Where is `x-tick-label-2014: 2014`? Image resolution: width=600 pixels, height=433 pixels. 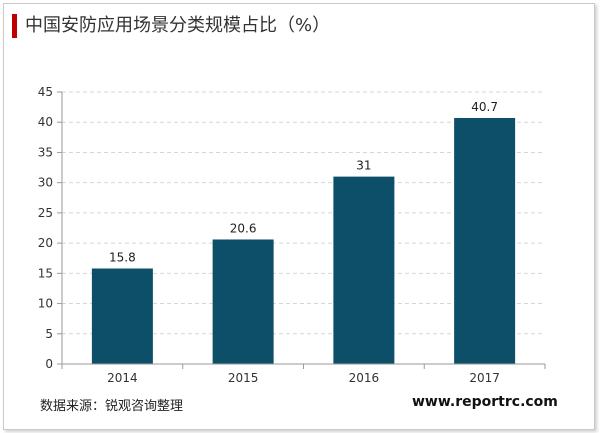 x-tick-label-2014: 2014 is located at coordinates (122, 378).